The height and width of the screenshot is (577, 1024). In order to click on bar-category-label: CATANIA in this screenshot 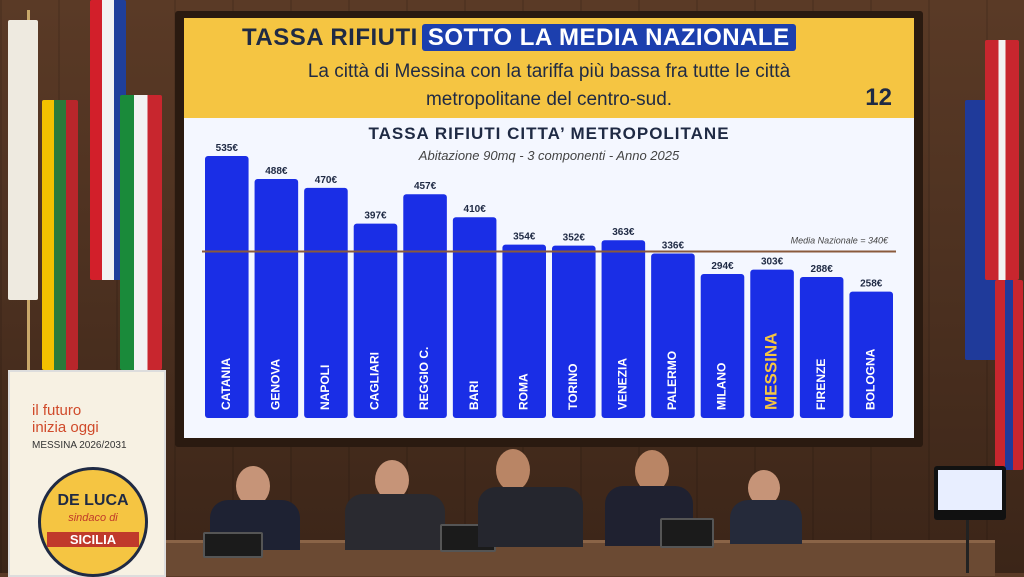, I will do `click(226, 383)`.